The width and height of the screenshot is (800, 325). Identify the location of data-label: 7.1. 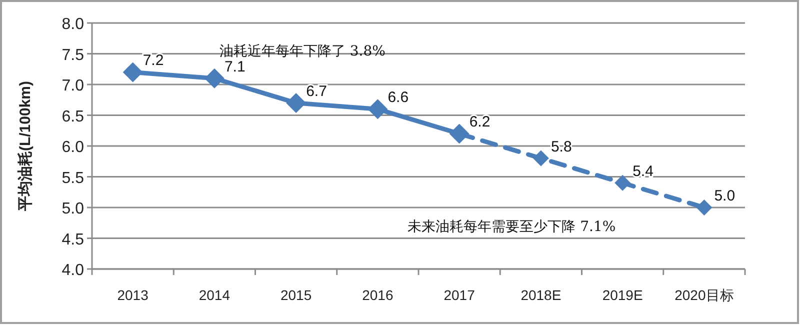
(235, 67).